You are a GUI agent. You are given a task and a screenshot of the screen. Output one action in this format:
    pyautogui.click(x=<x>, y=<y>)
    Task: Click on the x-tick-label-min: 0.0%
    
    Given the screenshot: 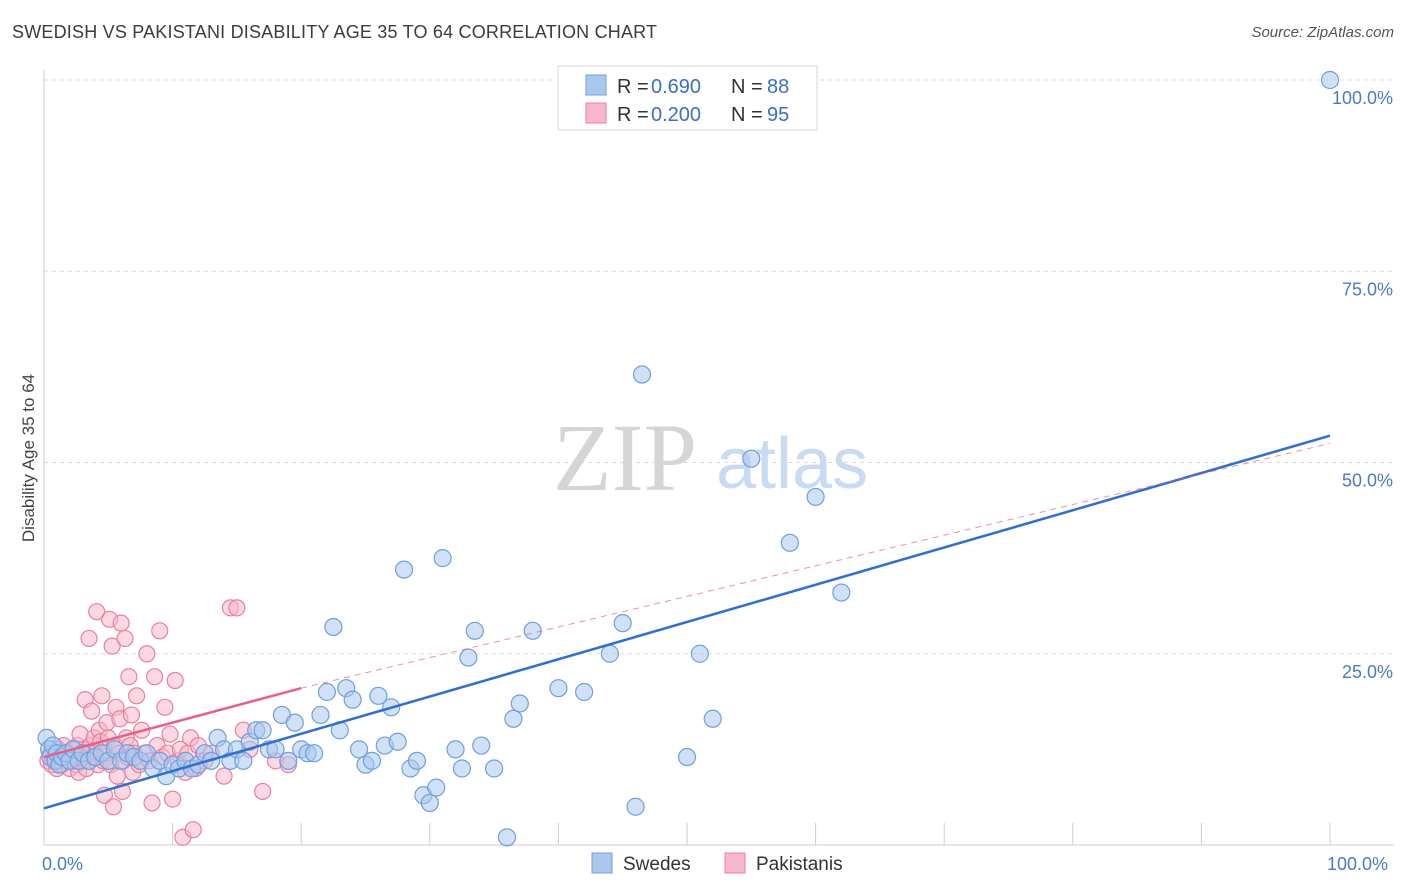 What is the action you would take?
    pyautogui.click(x=62, y=864)
    